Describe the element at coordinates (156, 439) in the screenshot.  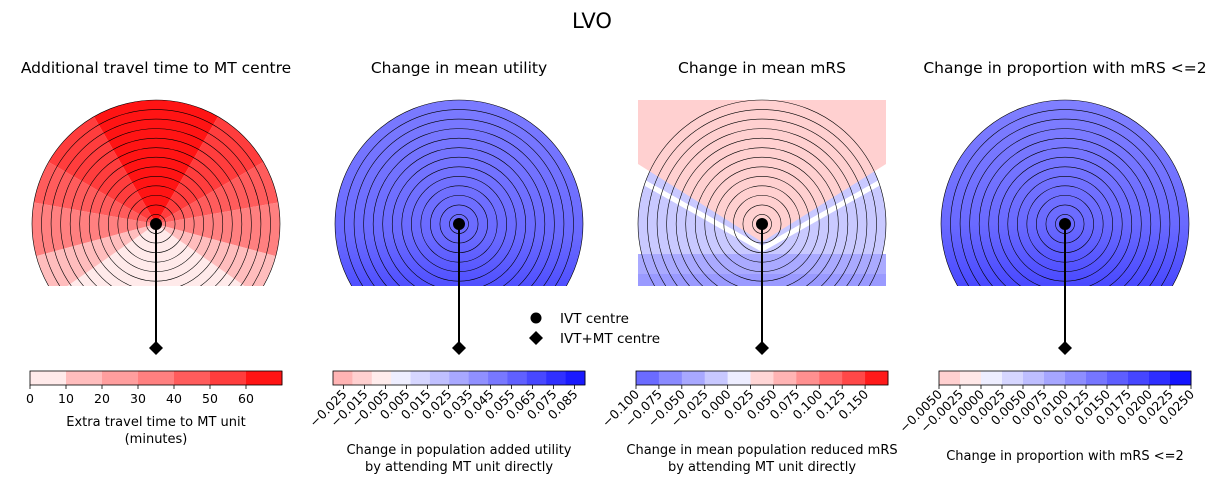
I see `colorbar-label: (minutes)` at that location.